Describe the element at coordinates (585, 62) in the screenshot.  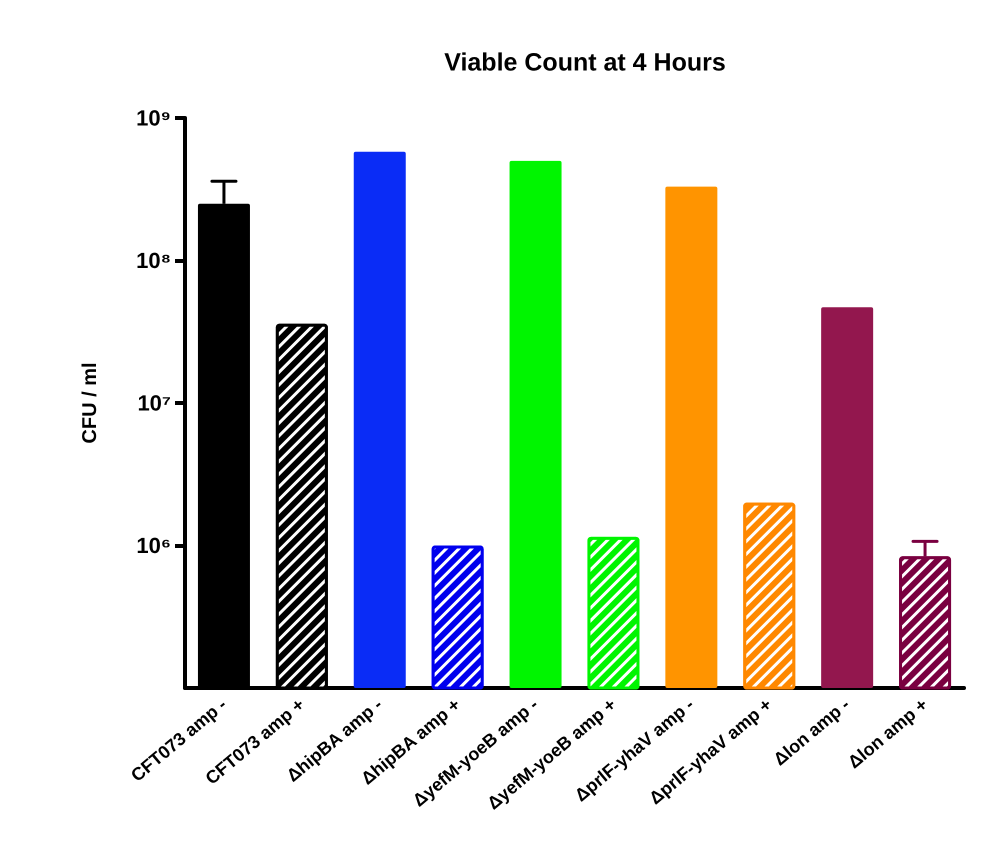
I see `chart-title: Viable Count at 4 Hours` at that location.